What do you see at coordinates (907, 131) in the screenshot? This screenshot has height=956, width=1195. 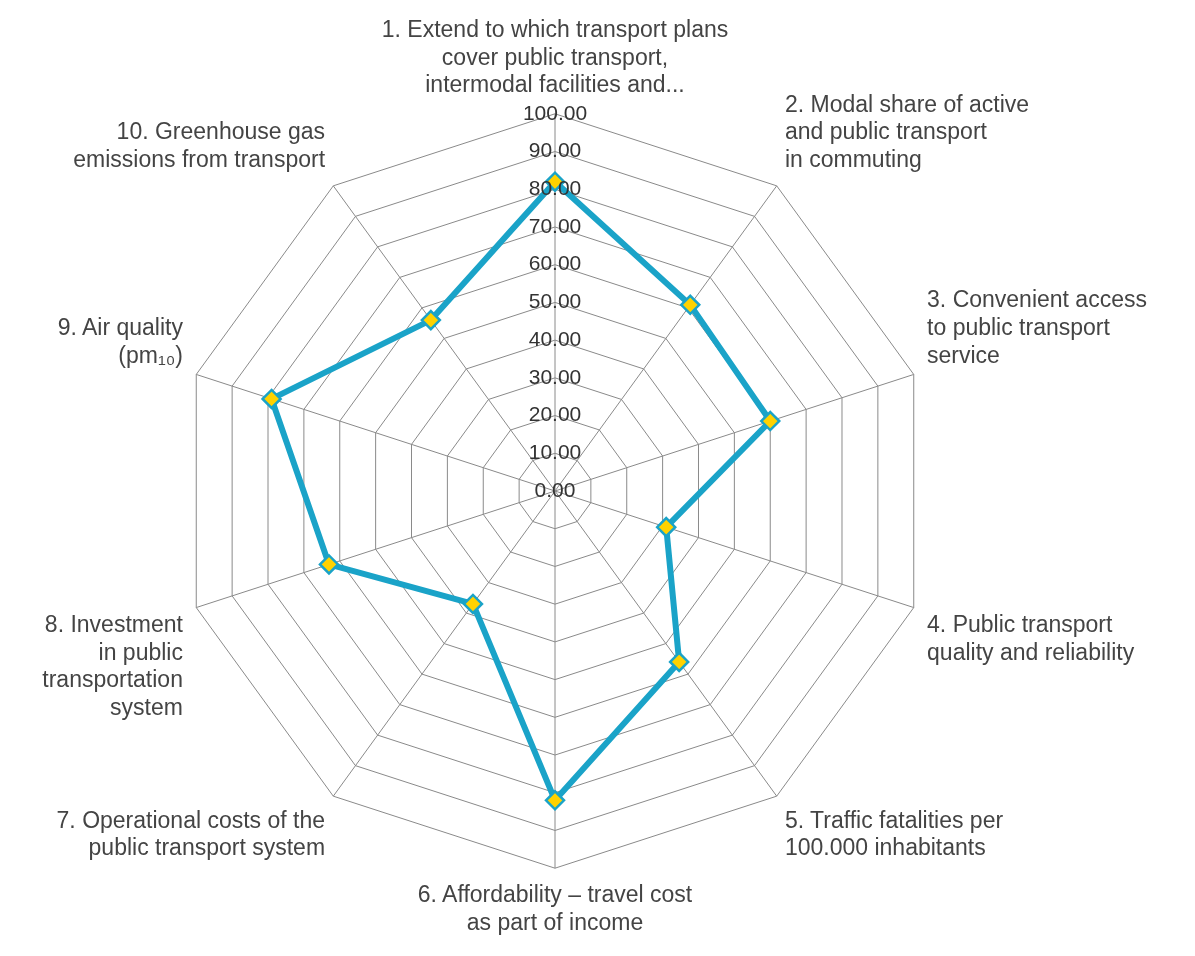 I see `spoke-label: 2. Modal share of active and public transport in commuting` at bounding box center [907, 131].